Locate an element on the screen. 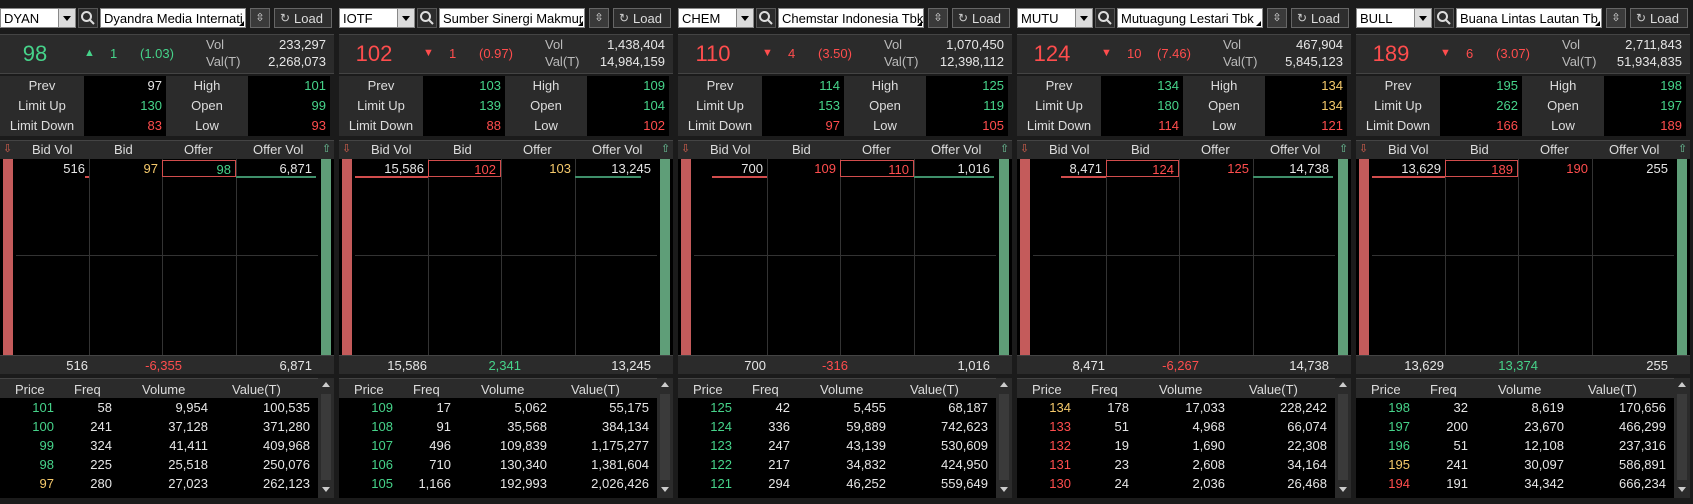 This screenshot has height=504, width=1693. bid-price-cell: 97 is located at coordinates (150, 168).